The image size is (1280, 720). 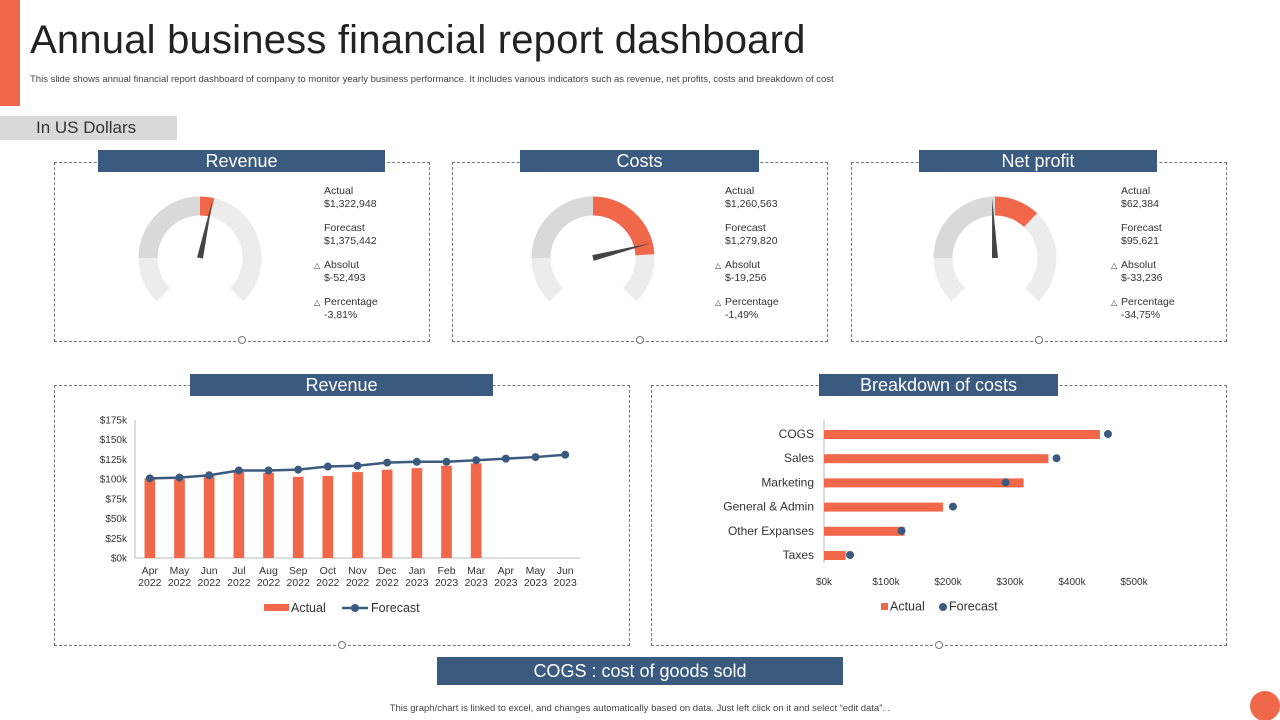 What do you see at coordinates (416, 571) in the screenshot?
I see `x-tick-label: Jan` at bounding box center [416, 571].